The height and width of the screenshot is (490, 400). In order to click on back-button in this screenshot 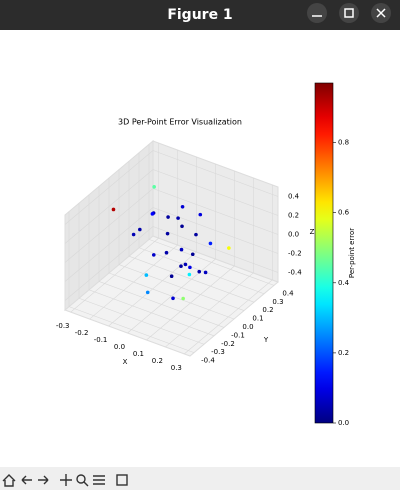, I will do `click(26, 480)`.